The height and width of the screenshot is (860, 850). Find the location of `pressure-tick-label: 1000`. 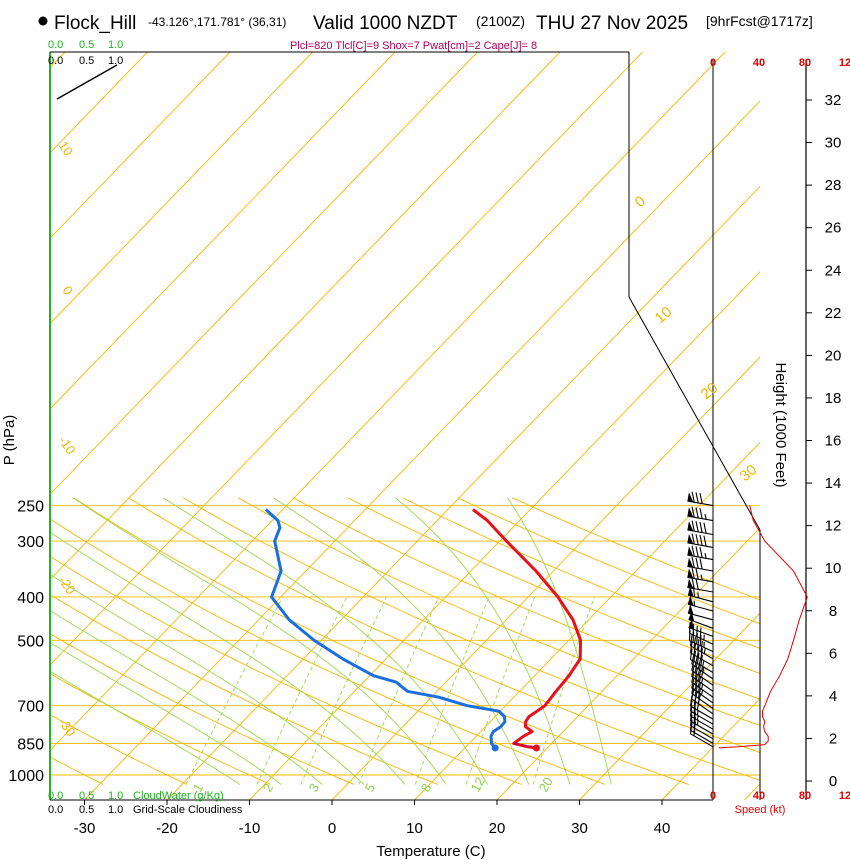

pressure-tick-label: 1000 is located at coordinates (26, 776).